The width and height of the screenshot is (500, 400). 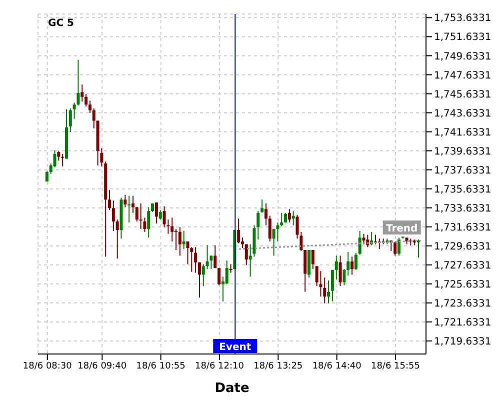 What do you see at coordinates (337, 366) in the screenshot?
I see `x-tick-label: 18/6 14:40` at bounding box center [337, 366].